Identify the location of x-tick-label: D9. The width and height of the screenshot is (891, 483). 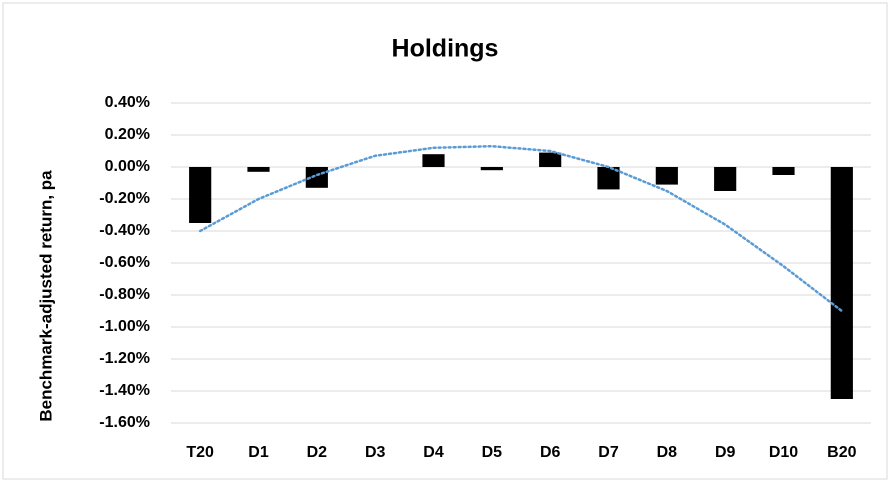
(725, 452).